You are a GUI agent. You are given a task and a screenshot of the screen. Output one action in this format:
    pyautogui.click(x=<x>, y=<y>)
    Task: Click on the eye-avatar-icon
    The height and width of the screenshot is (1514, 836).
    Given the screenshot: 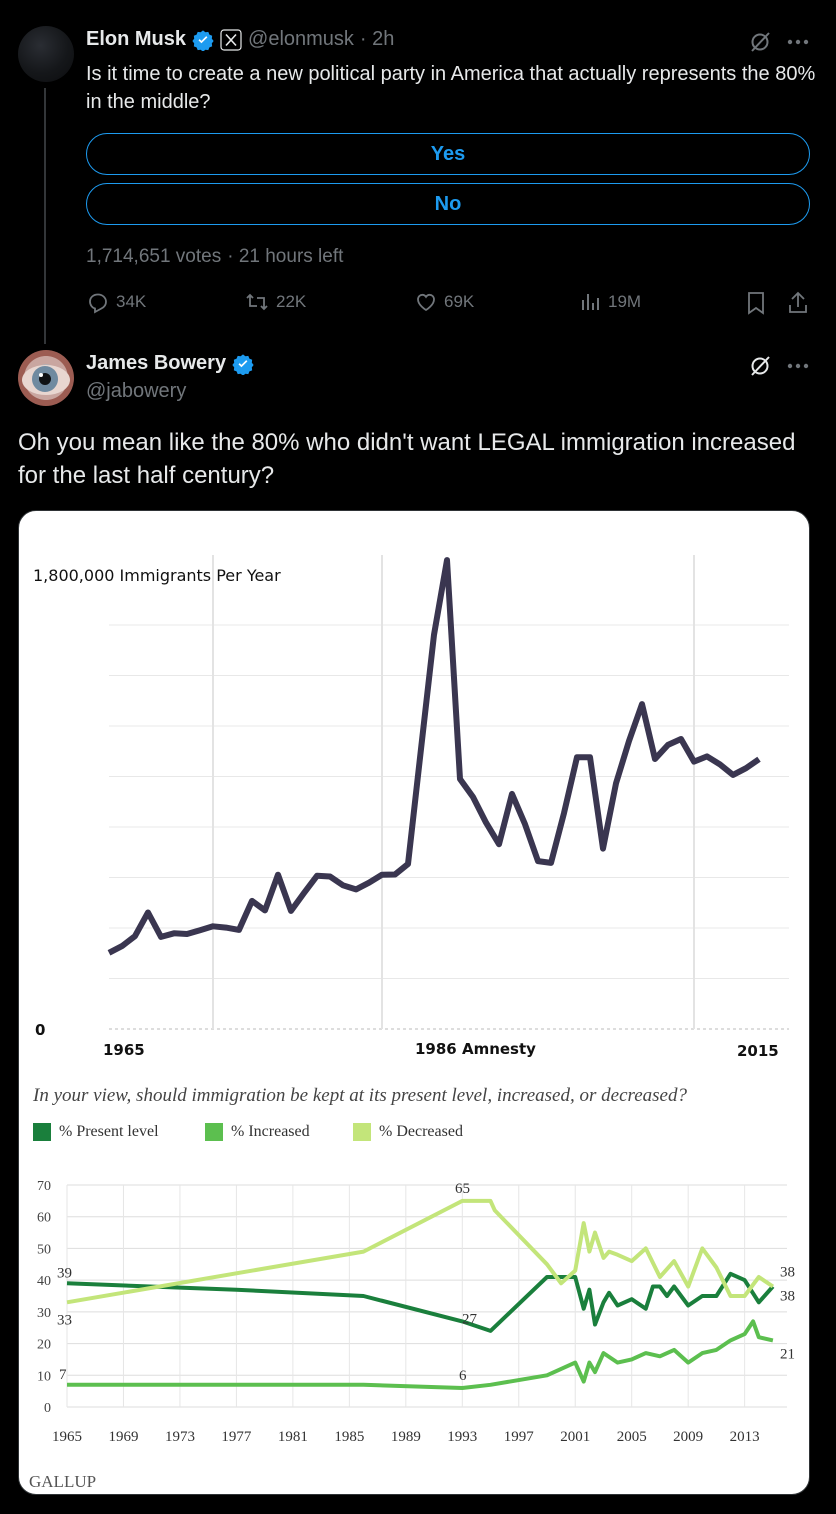 What is the action you would take?
    pyautogui.click(x=46, y=380)
    